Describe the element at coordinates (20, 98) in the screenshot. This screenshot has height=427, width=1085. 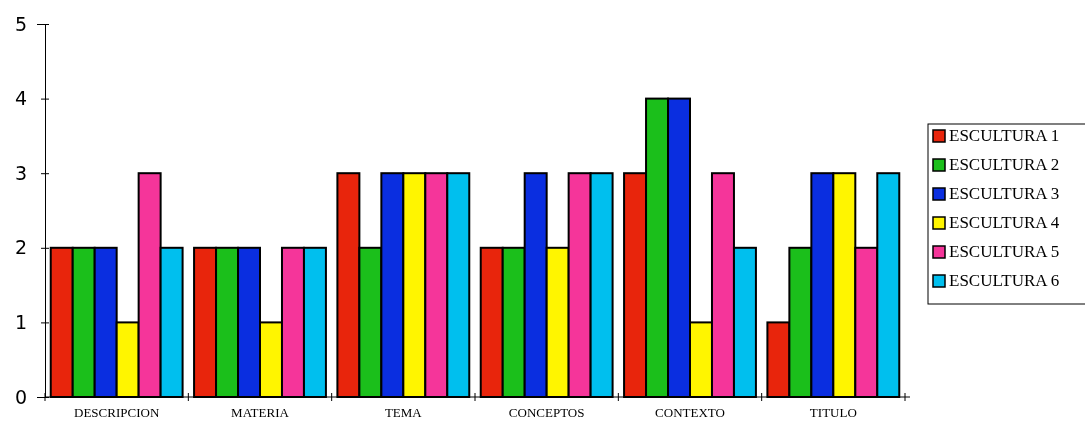
I see `y-tick-label: 4` at that location.